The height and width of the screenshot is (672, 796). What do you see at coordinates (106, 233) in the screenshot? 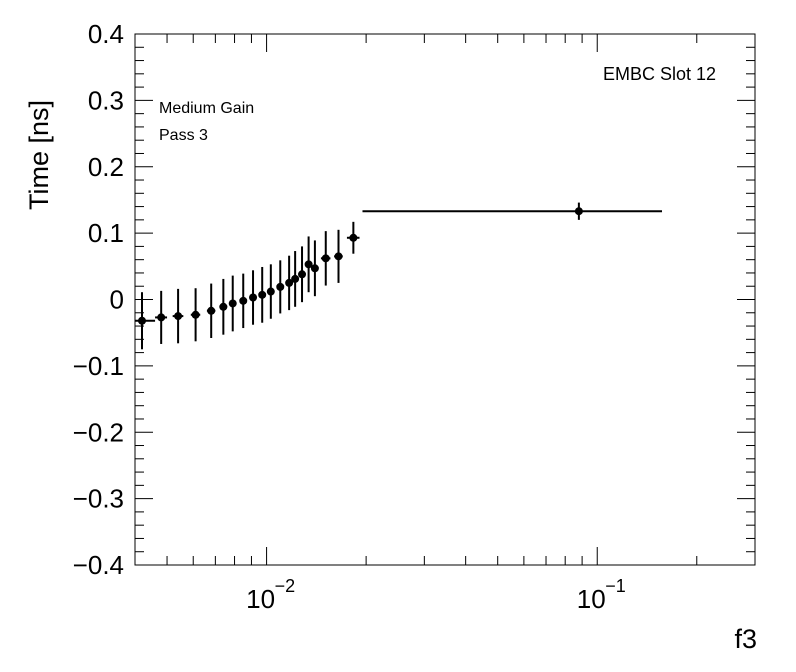
I see `y-tick-label: 0.1` at bounding box center [106, 233].